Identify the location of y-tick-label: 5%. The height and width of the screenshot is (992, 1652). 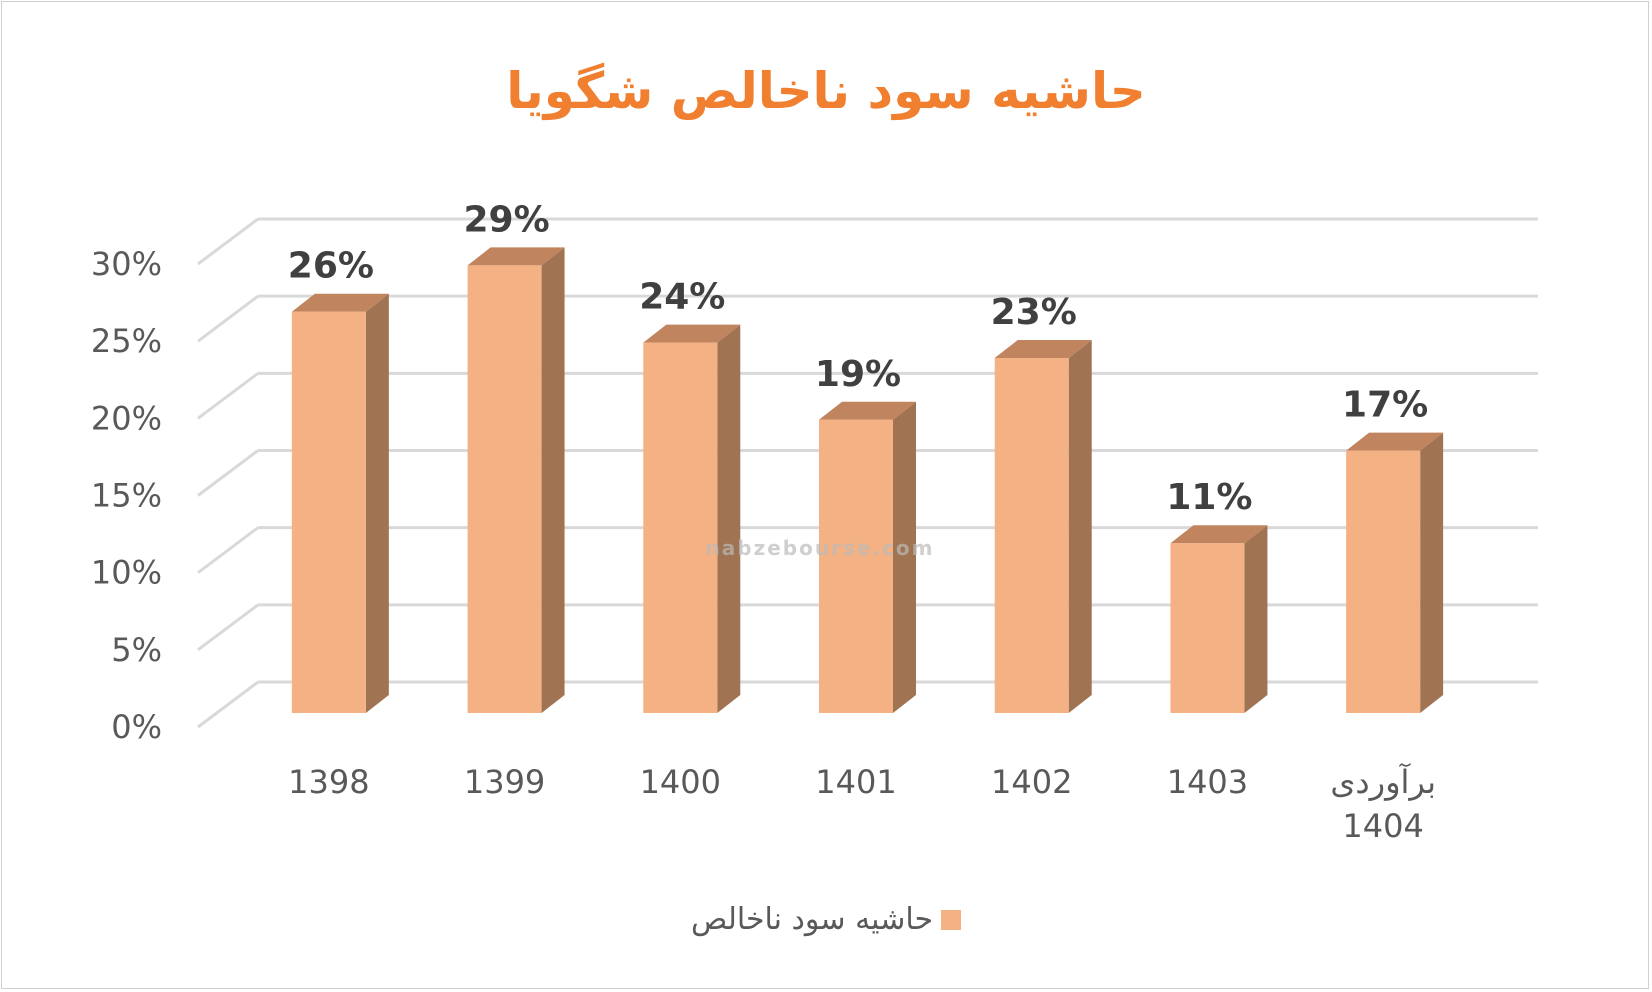
(136, 650).